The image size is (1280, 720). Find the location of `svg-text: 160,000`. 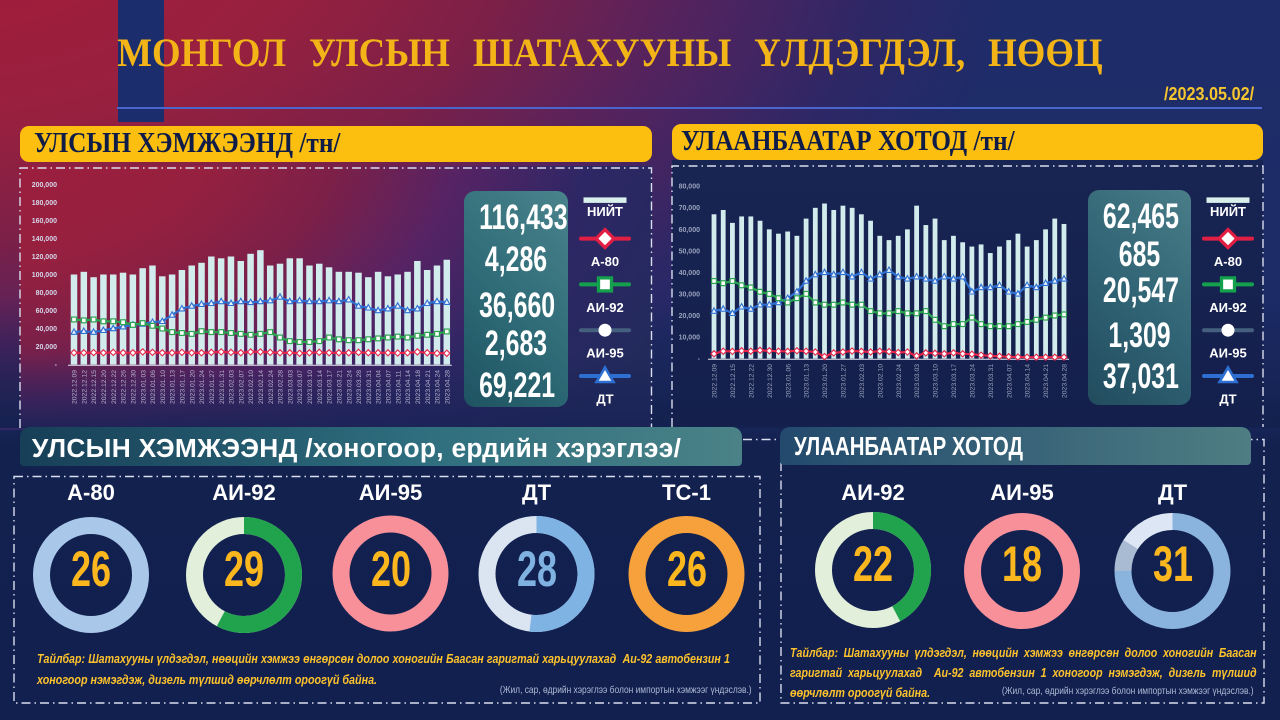

svg-text: 160,000 is located at coordinates (44, 221).